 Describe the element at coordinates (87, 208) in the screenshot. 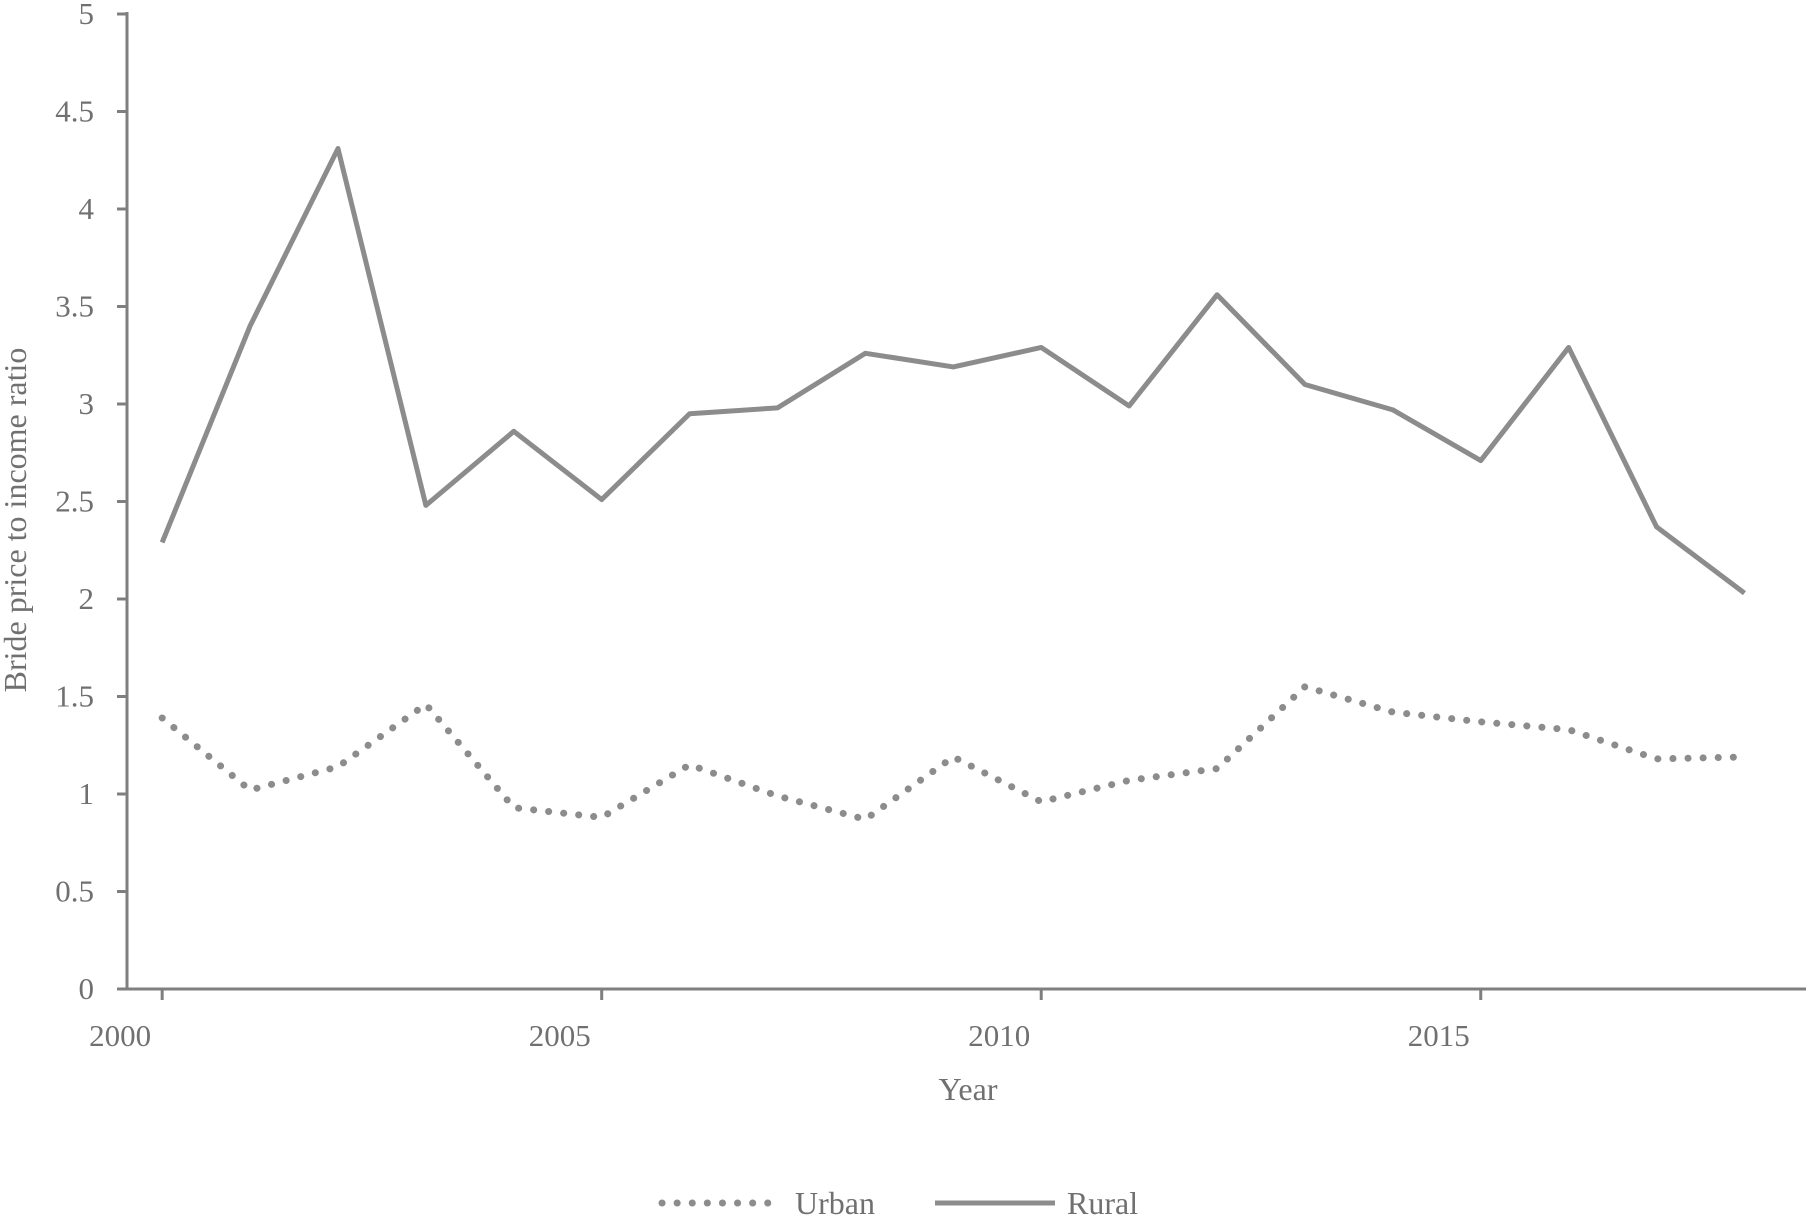

I see `y-tick-label: 4` at that location.